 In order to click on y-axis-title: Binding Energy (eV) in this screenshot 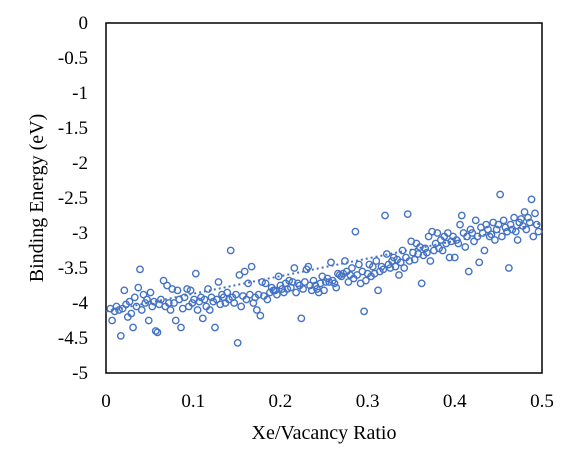, I will do `click(37, 198)`.